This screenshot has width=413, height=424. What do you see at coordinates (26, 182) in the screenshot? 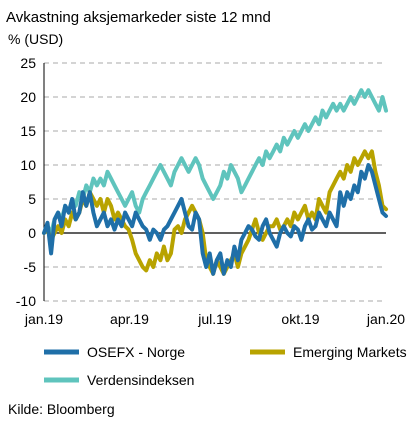
I see `y-tick-labels: -10 -5 0 5 10 15 20 25` at bounding box center [26, 182].